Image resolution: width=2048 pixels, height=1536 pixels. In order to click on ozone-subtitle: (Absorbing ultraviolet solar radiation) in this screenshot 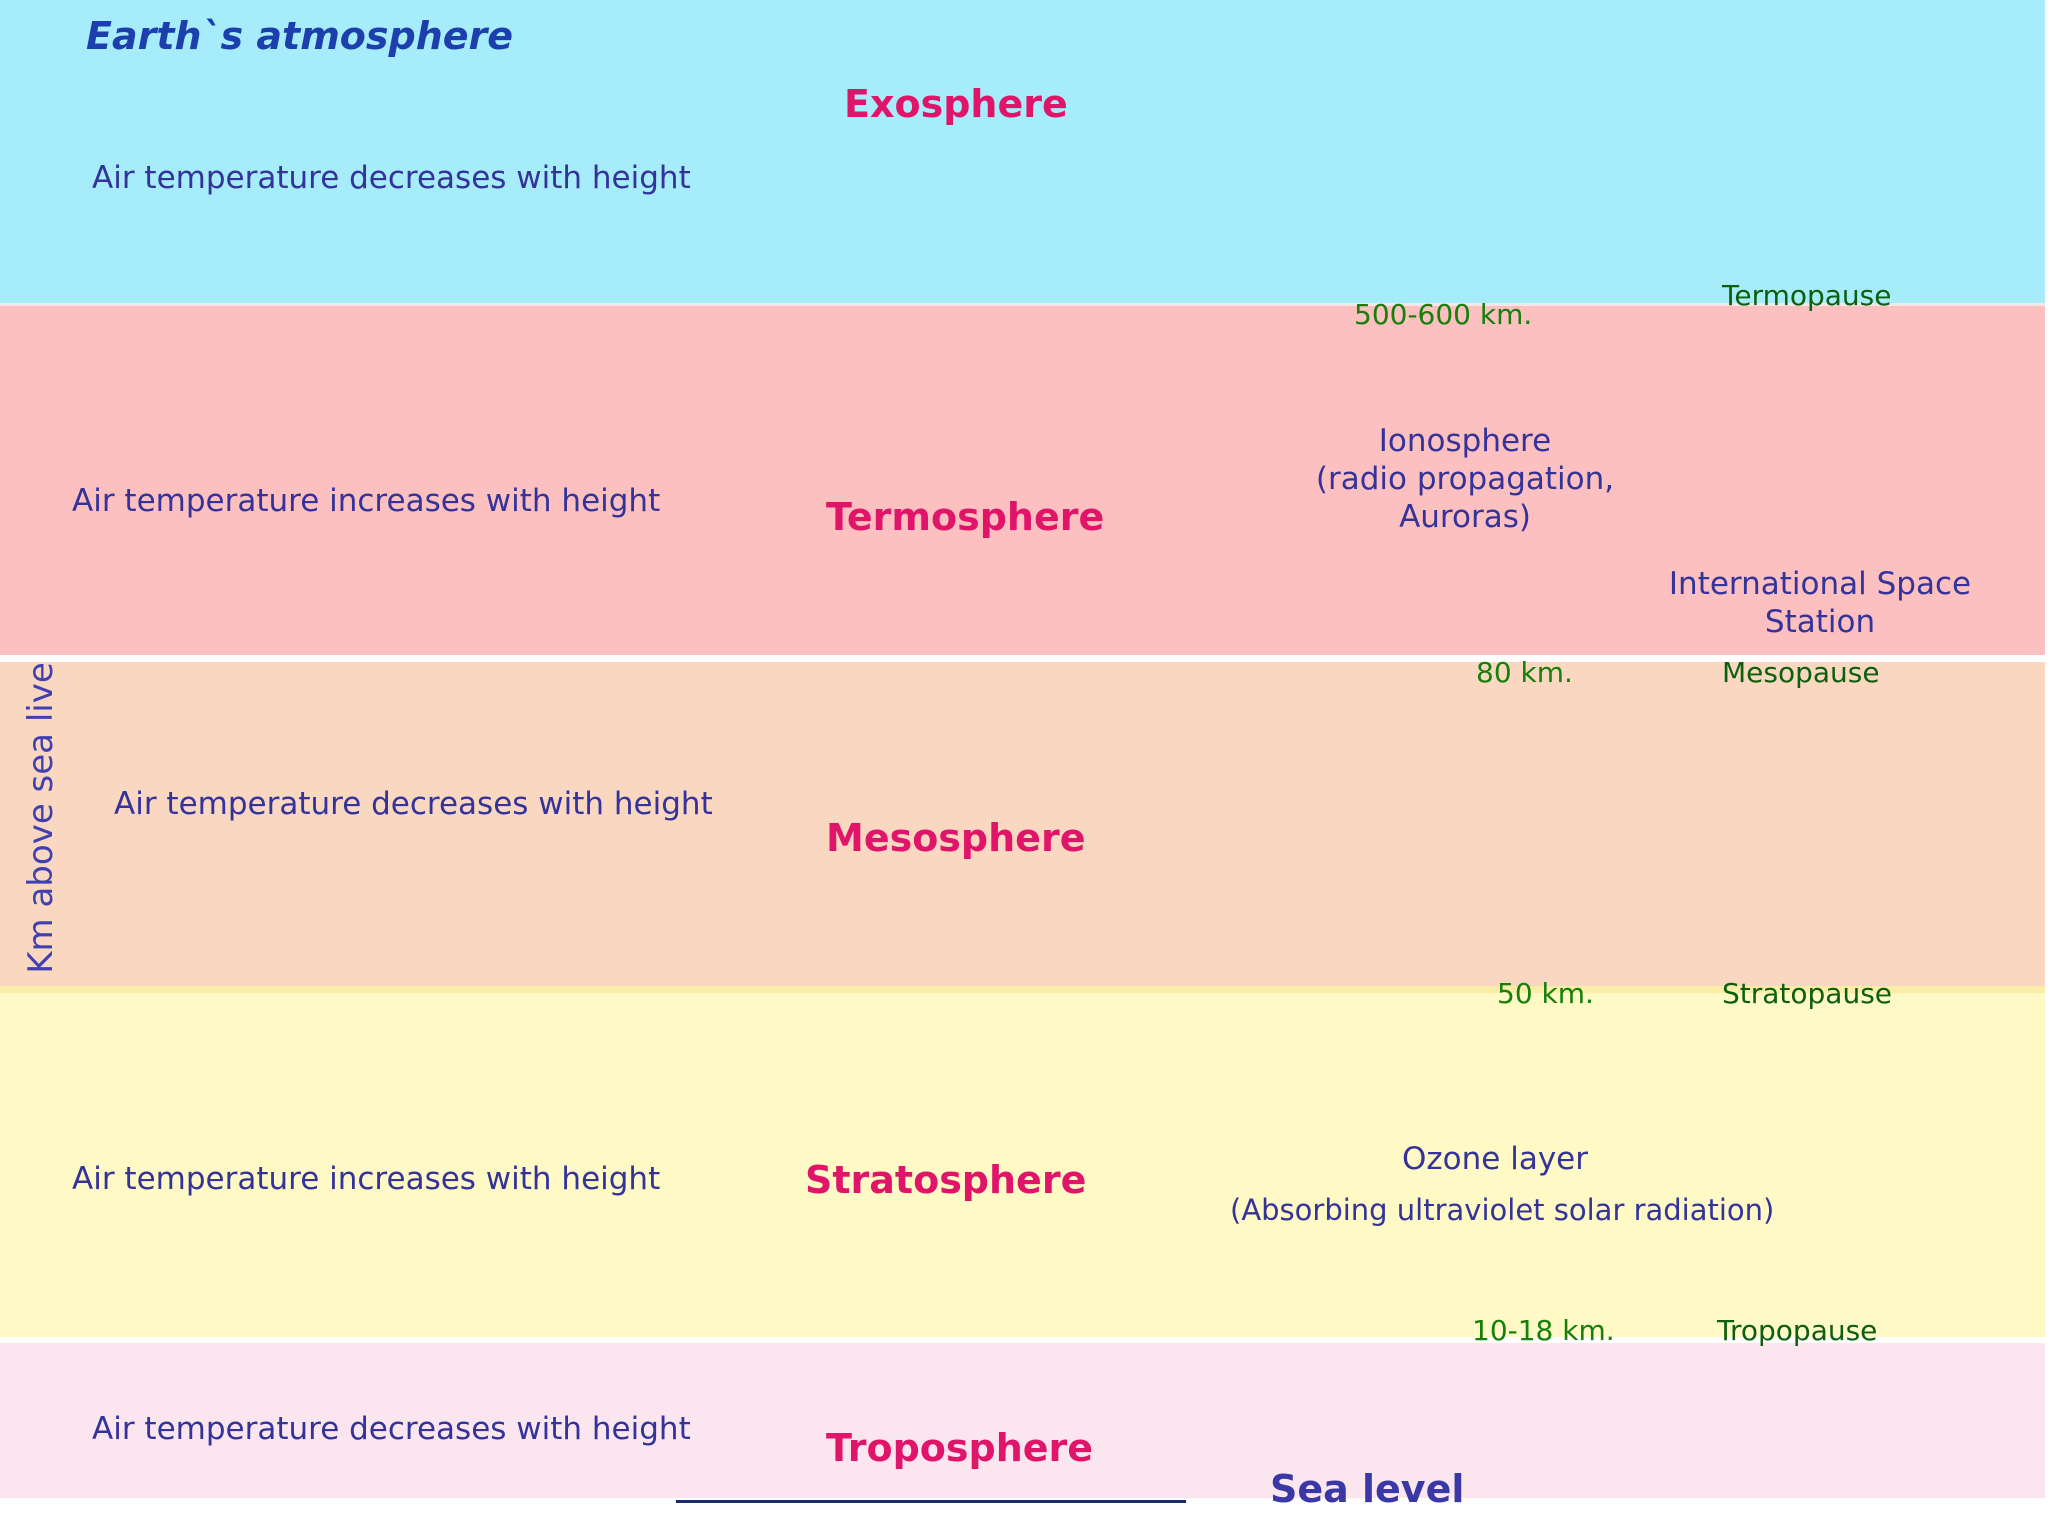, I will do `click(1502, 1210)`.